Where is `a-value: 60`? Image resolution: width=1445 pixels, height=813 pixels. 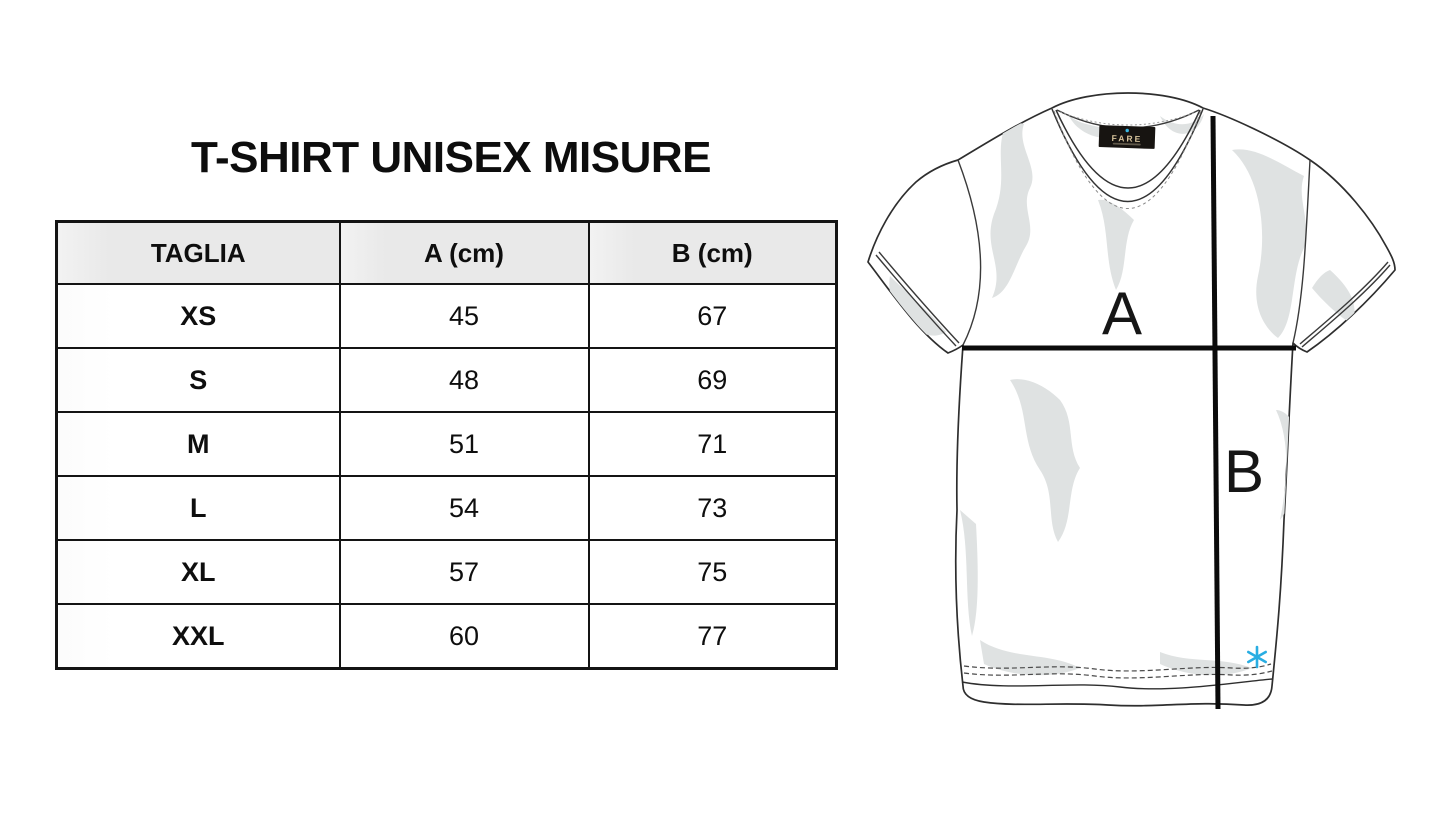
a-value: 60 is located at coordinates (464, 636).